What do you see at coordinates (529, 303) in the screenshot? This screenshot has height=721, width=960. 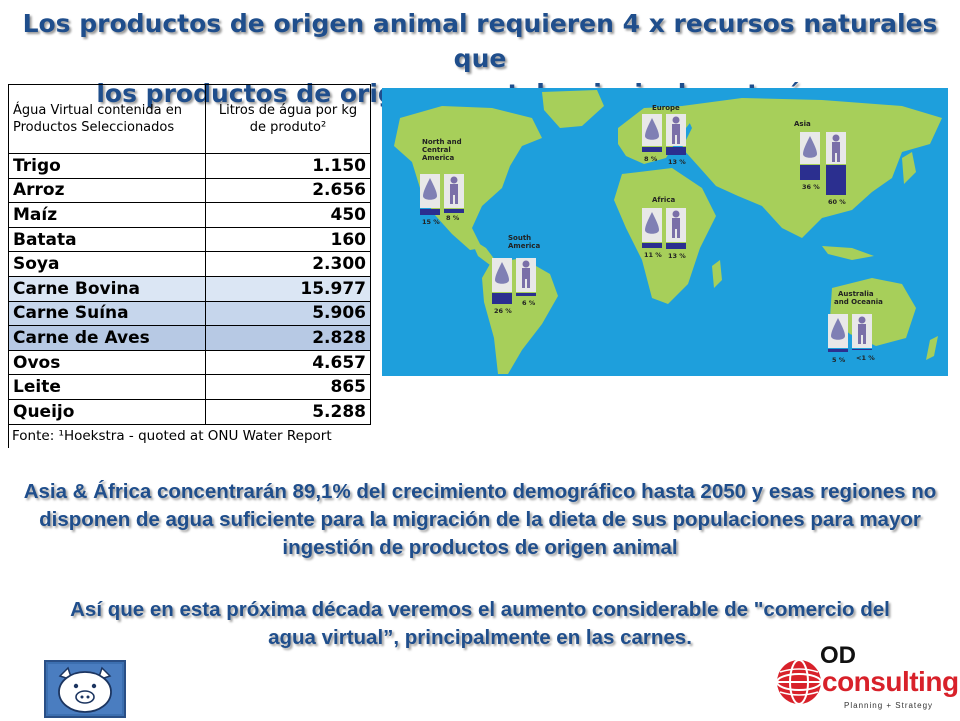 I see `south-america-pop-pct: 6 %` at bounding box center [529, 303].